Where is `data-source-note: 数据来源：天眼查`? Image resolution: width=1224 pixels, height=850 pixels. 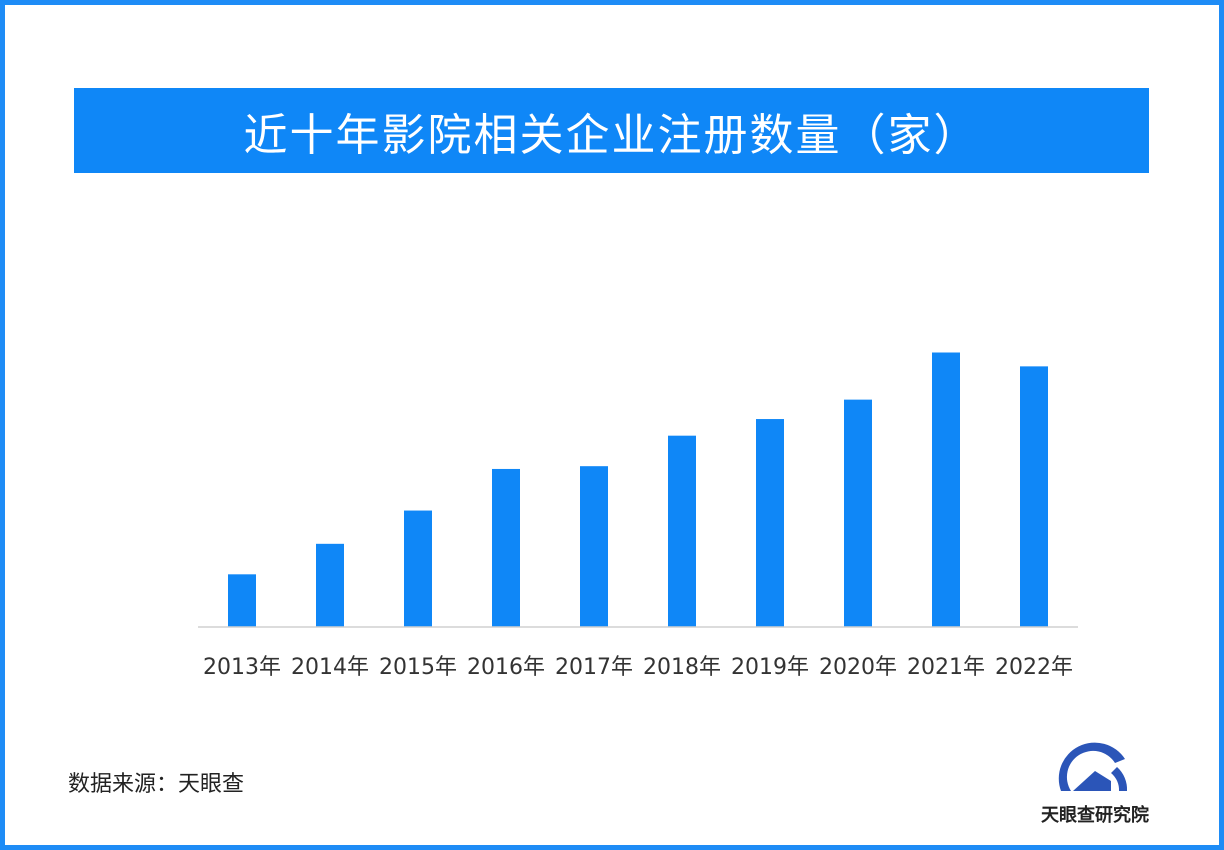
data-source-note: 数据来源：天眼查 is located at coordinates (156, 784).